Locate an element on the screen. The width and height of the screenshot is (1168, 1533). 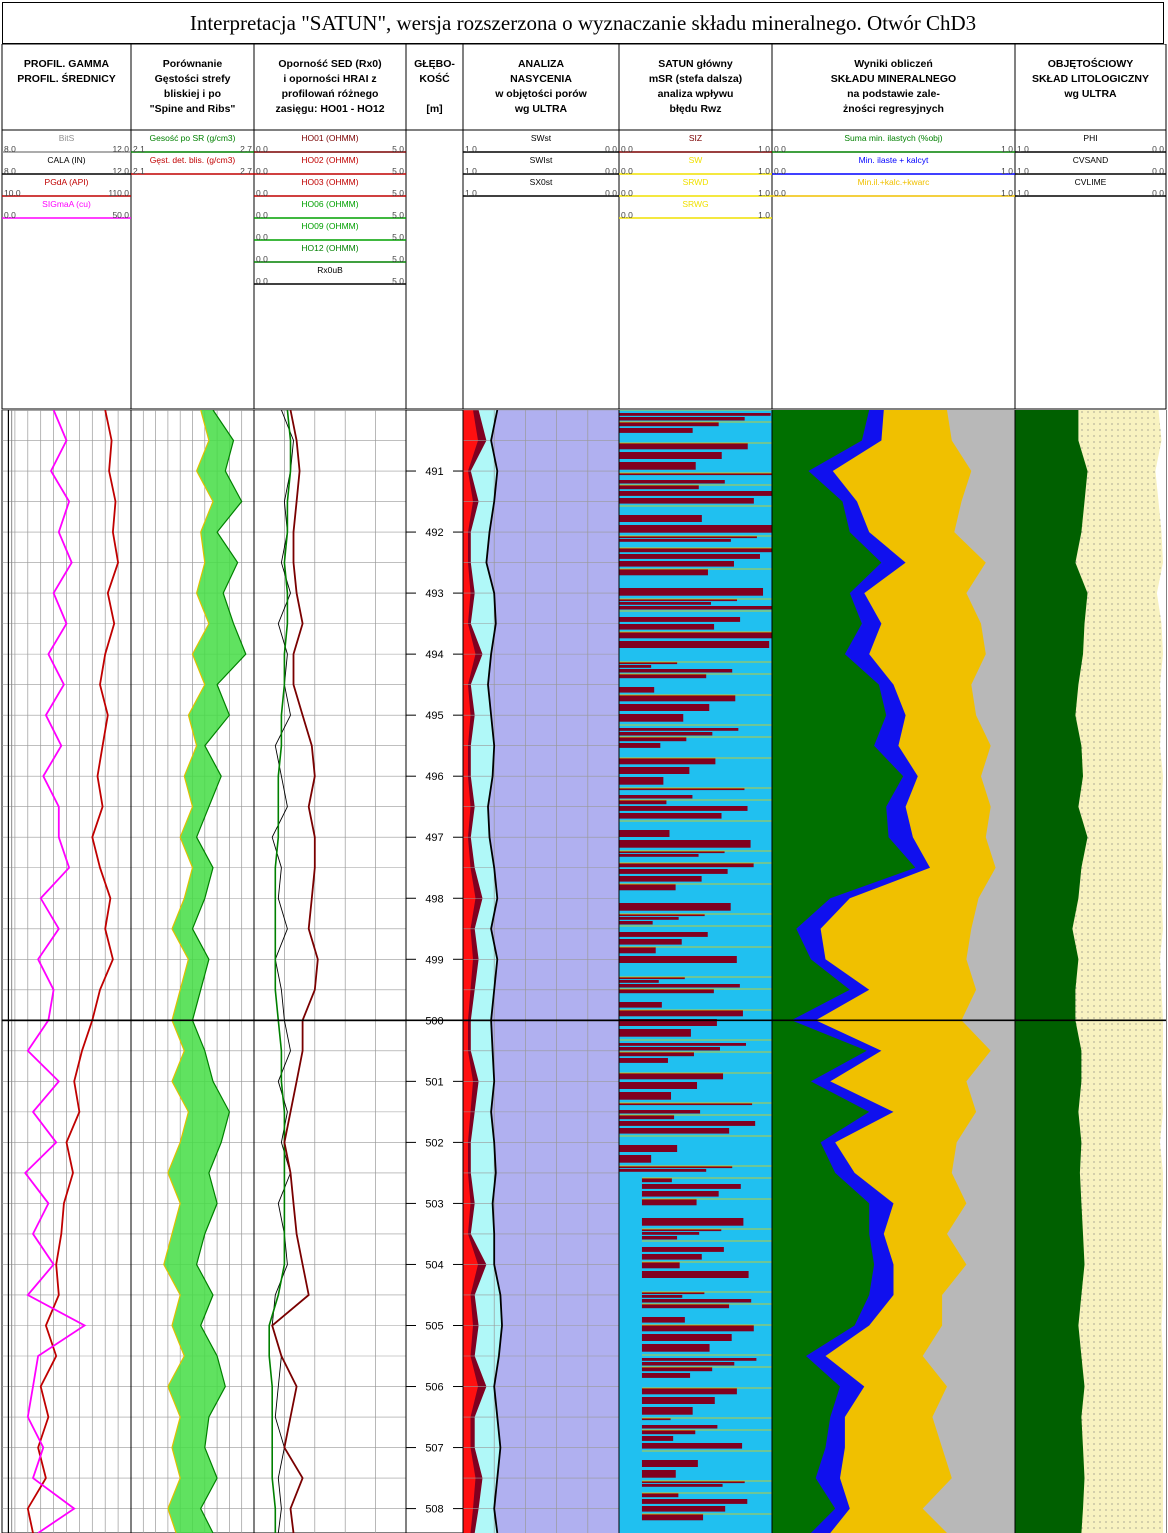
curve-header-mineral: Min. ilaste + kalcyt 0.0 1.0 is located at coordinates (893, 164).